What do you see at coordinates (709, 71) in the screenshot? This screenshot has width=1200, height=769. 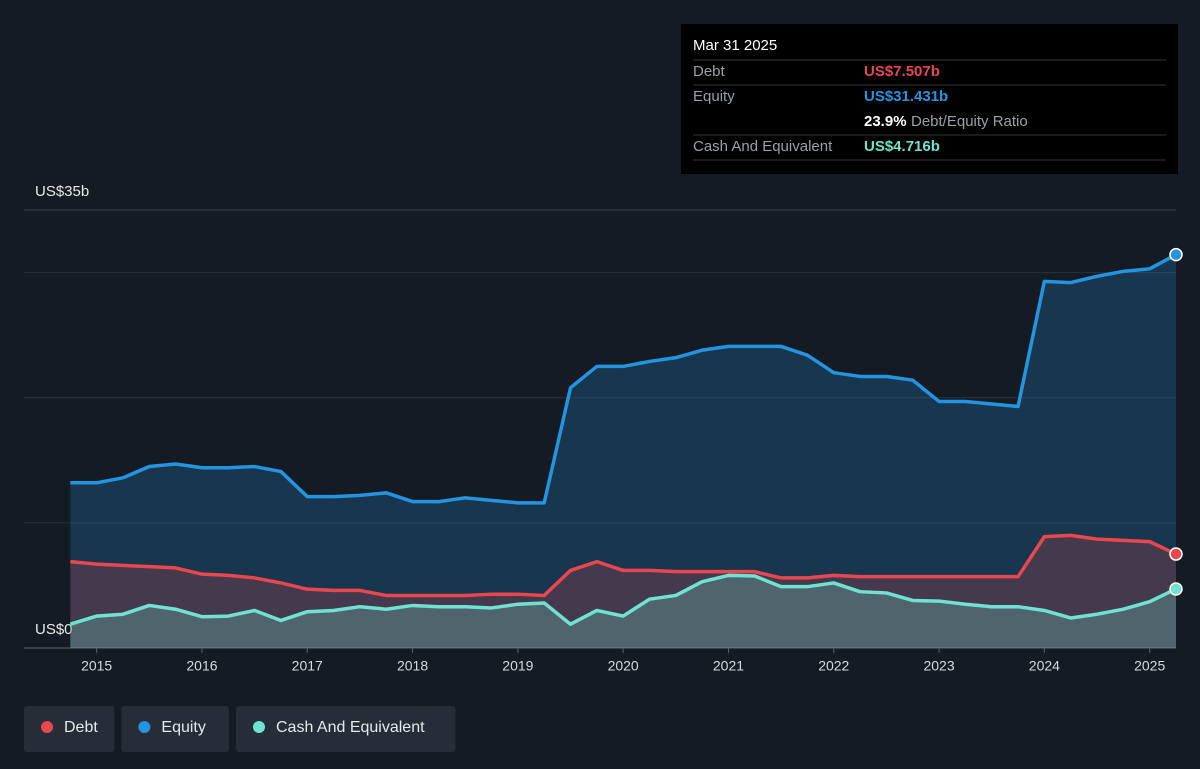 I see `tooltip-label: Debt` at bounding box center [709, 71].